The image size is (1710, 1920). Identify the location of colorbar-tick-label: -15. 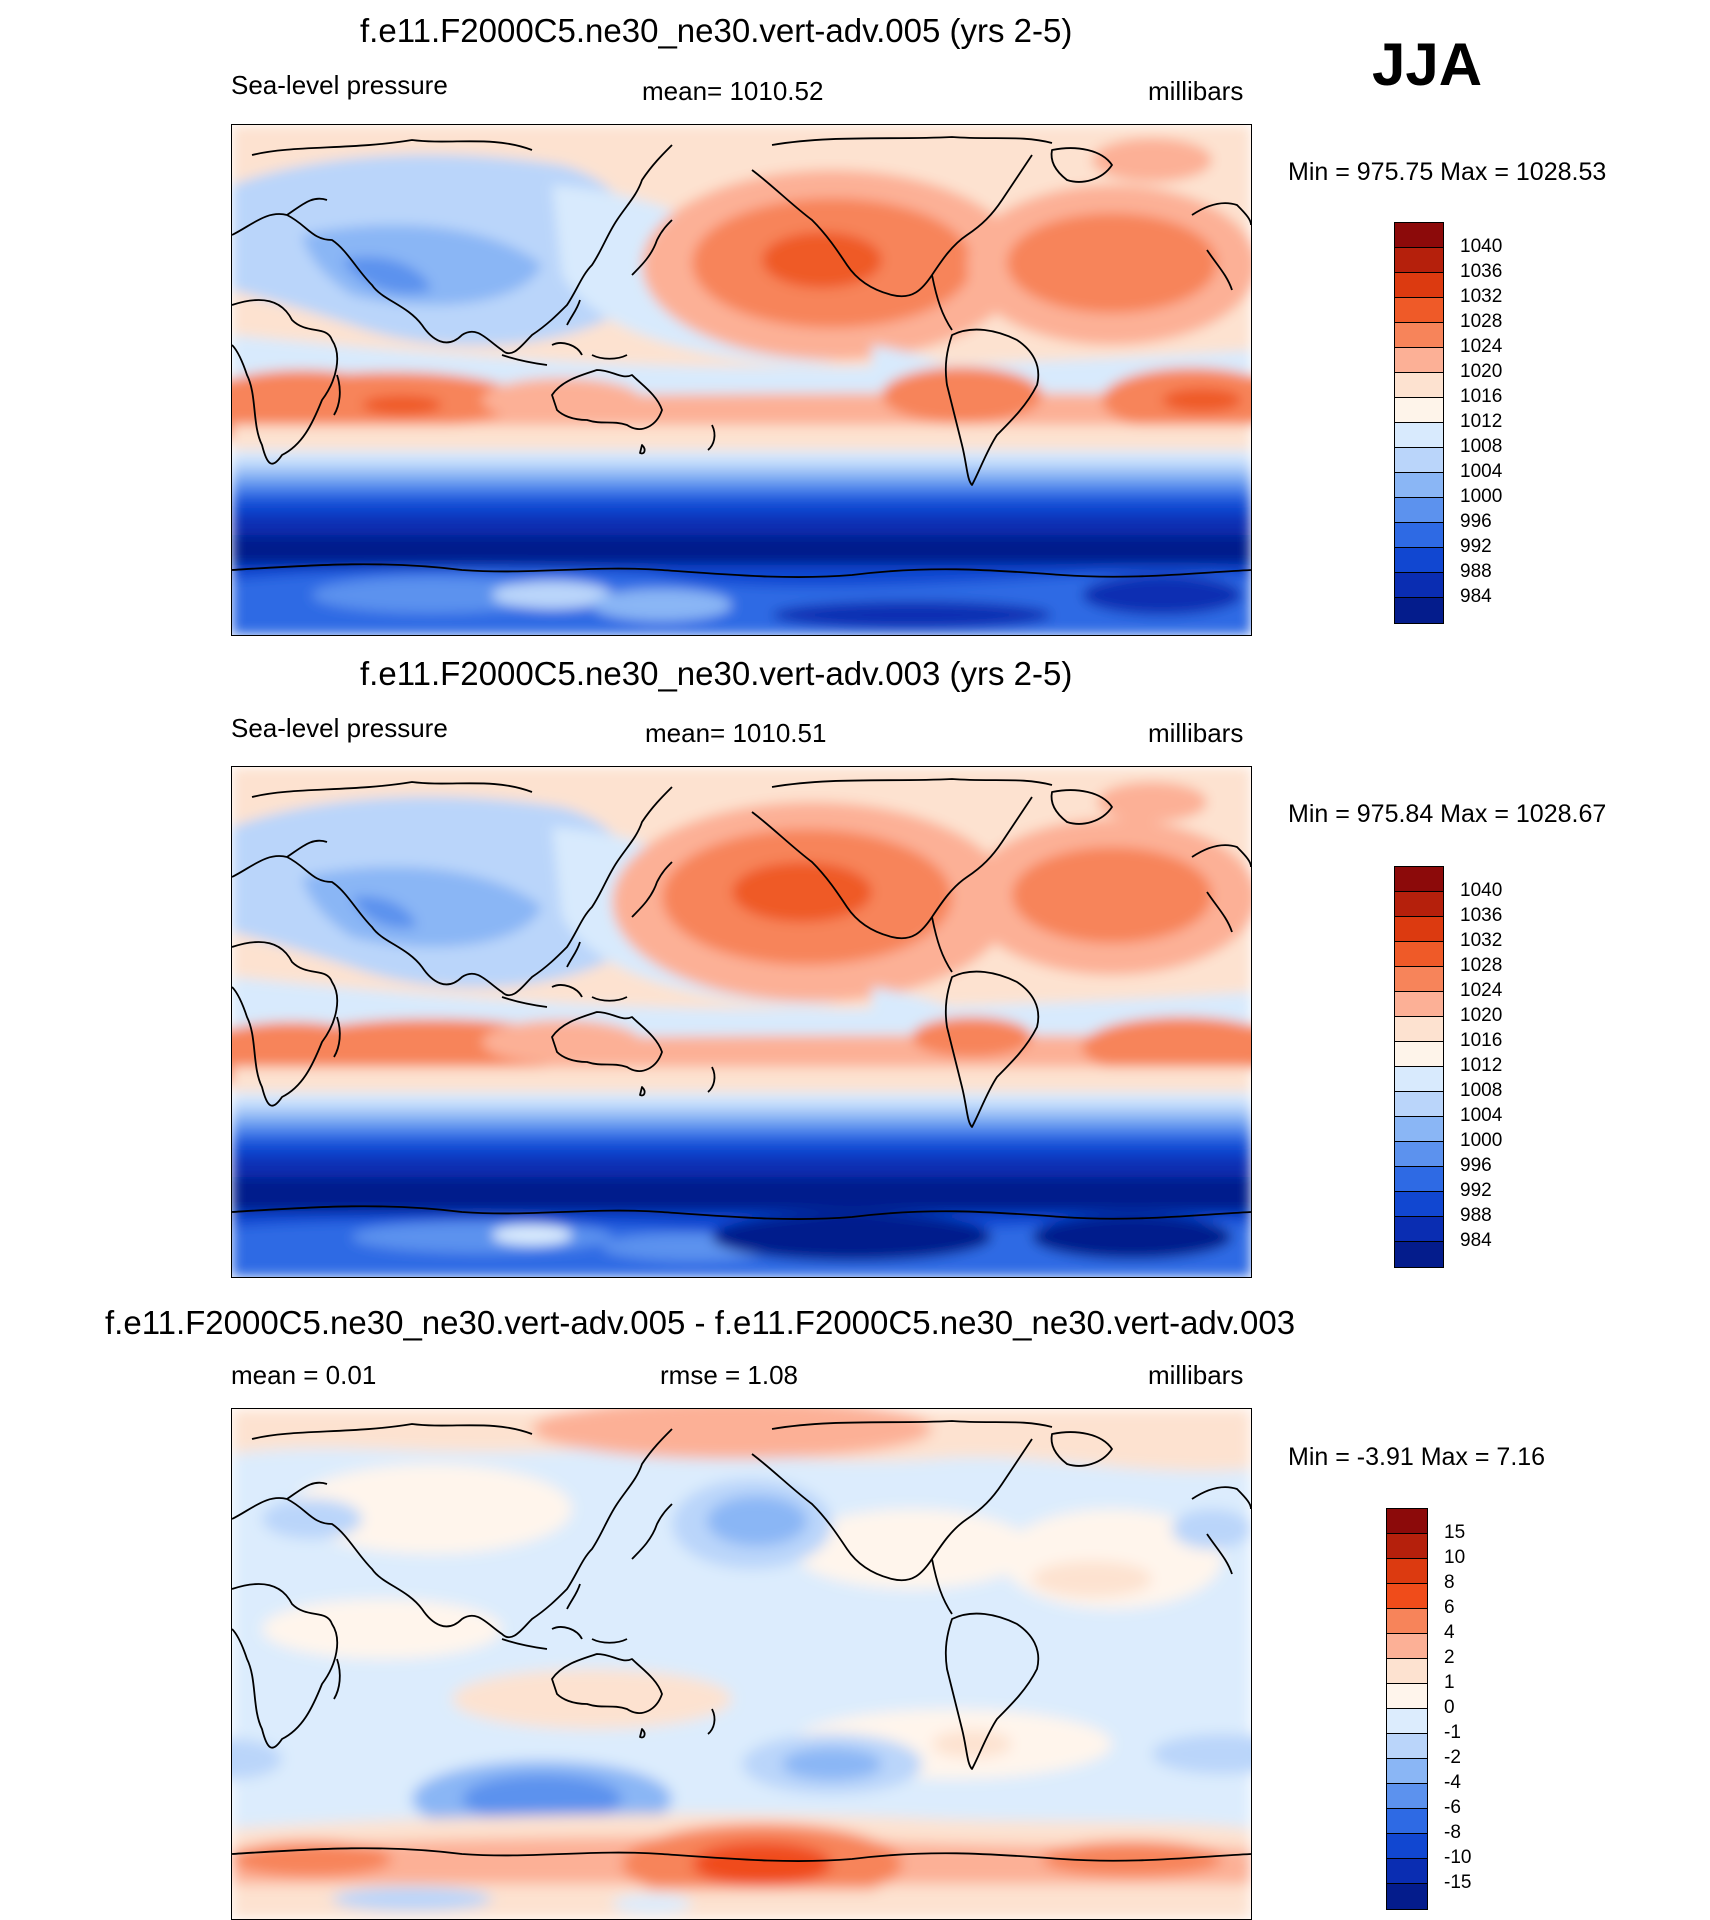
(1458, 1882).